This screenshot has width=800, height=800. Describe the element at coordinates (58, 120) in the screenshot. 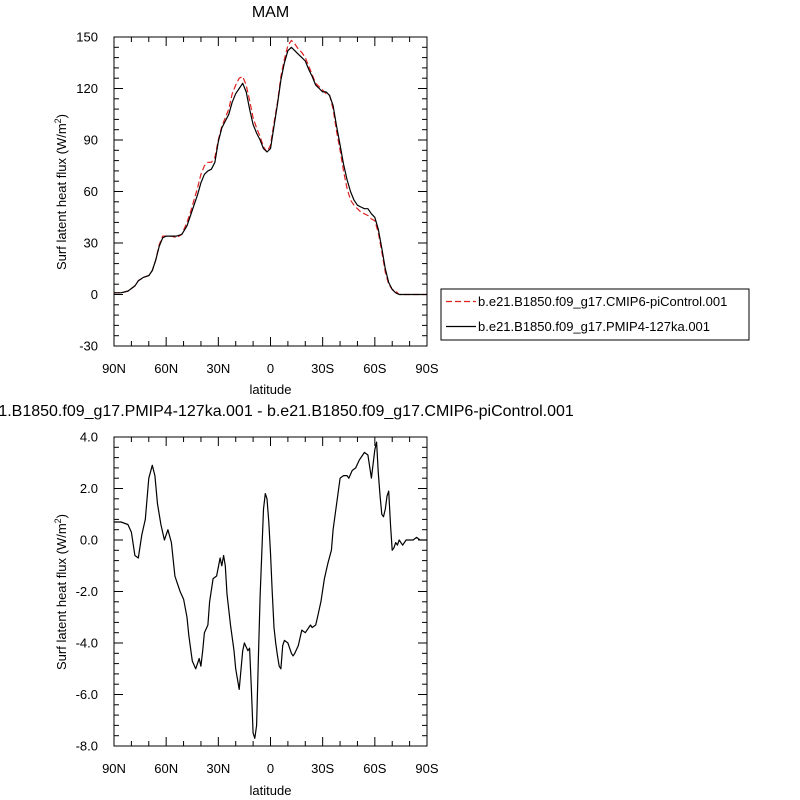

I see `top-chart-ylabel-superscript: 2` at that location.